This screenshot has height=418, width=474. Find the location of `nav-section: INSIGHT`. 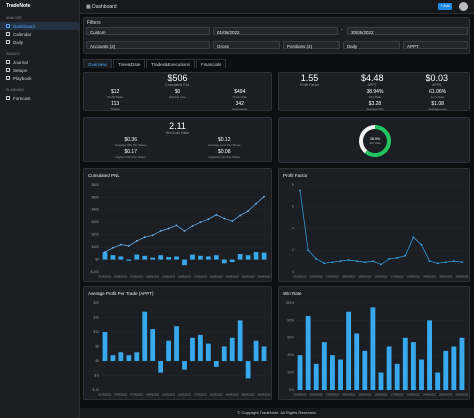

nav-section: INSIGHT is located at coordinates (13, 54).